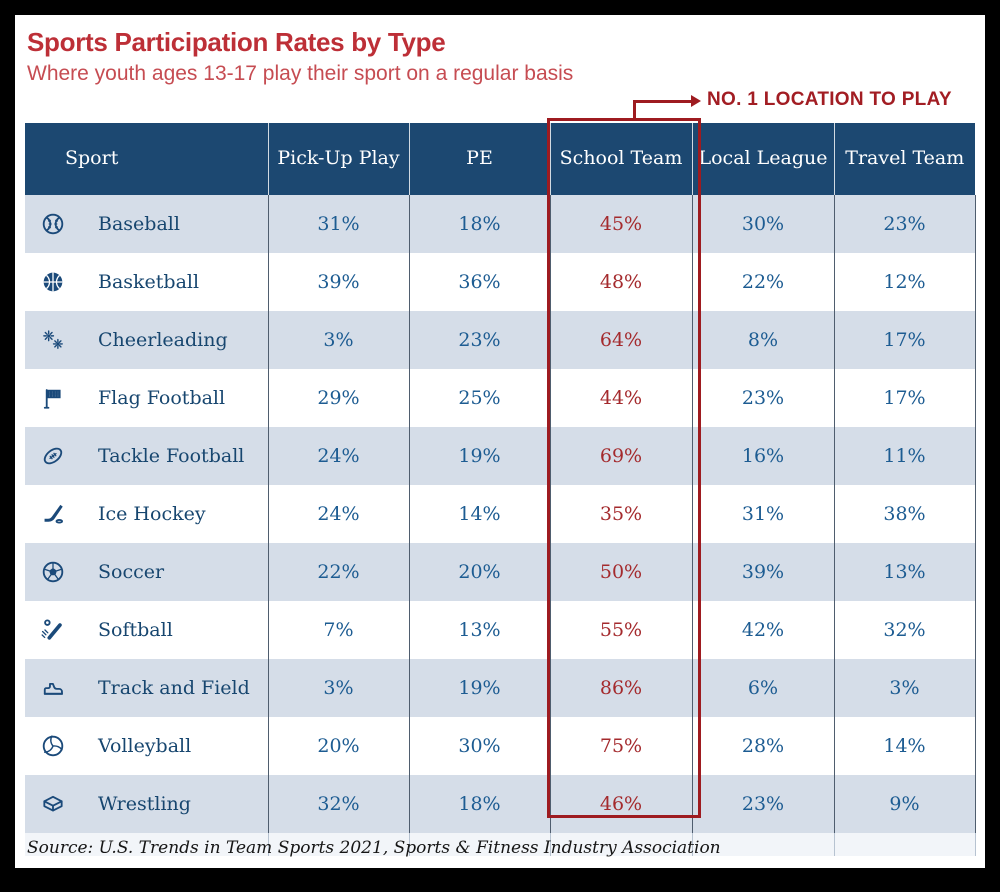 The width and height of the screenshot is (1000, 892). I want to click on sport-name: Tackle Football, so click(171, 456).